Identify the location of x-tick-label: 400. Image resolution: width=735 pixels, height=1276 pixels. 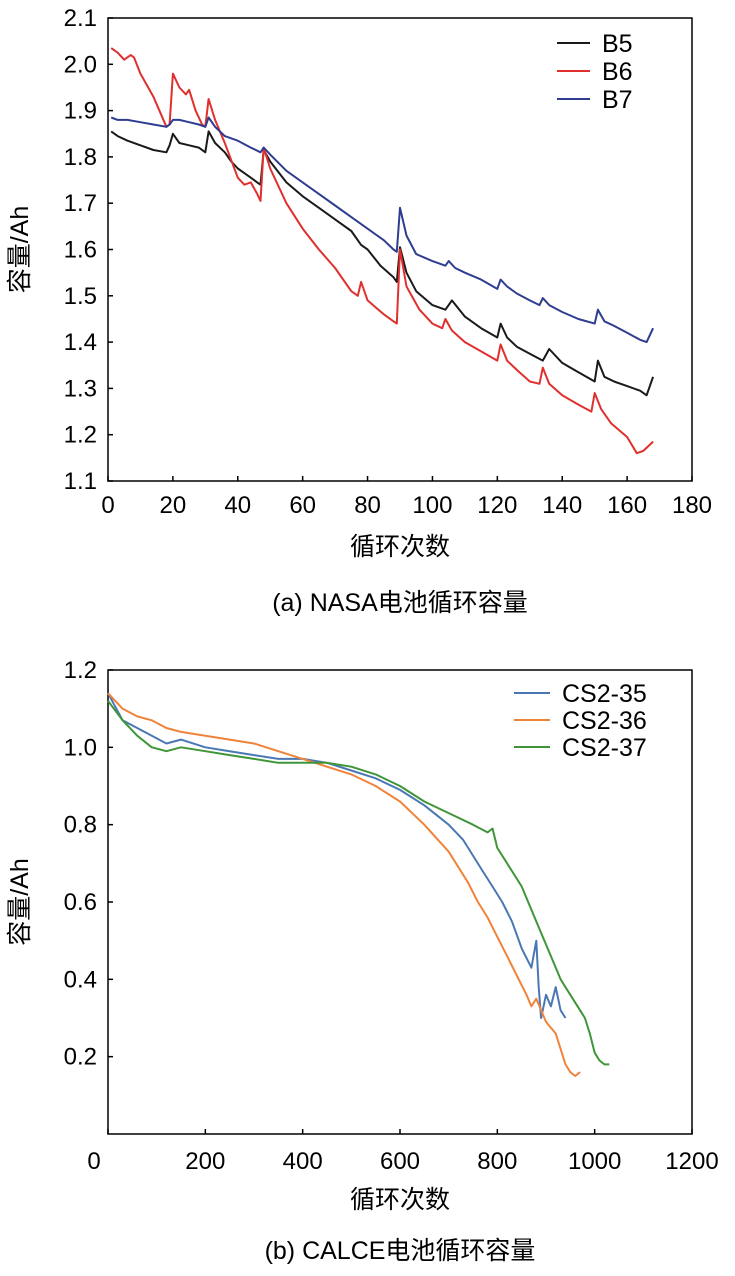
(303, 1161).